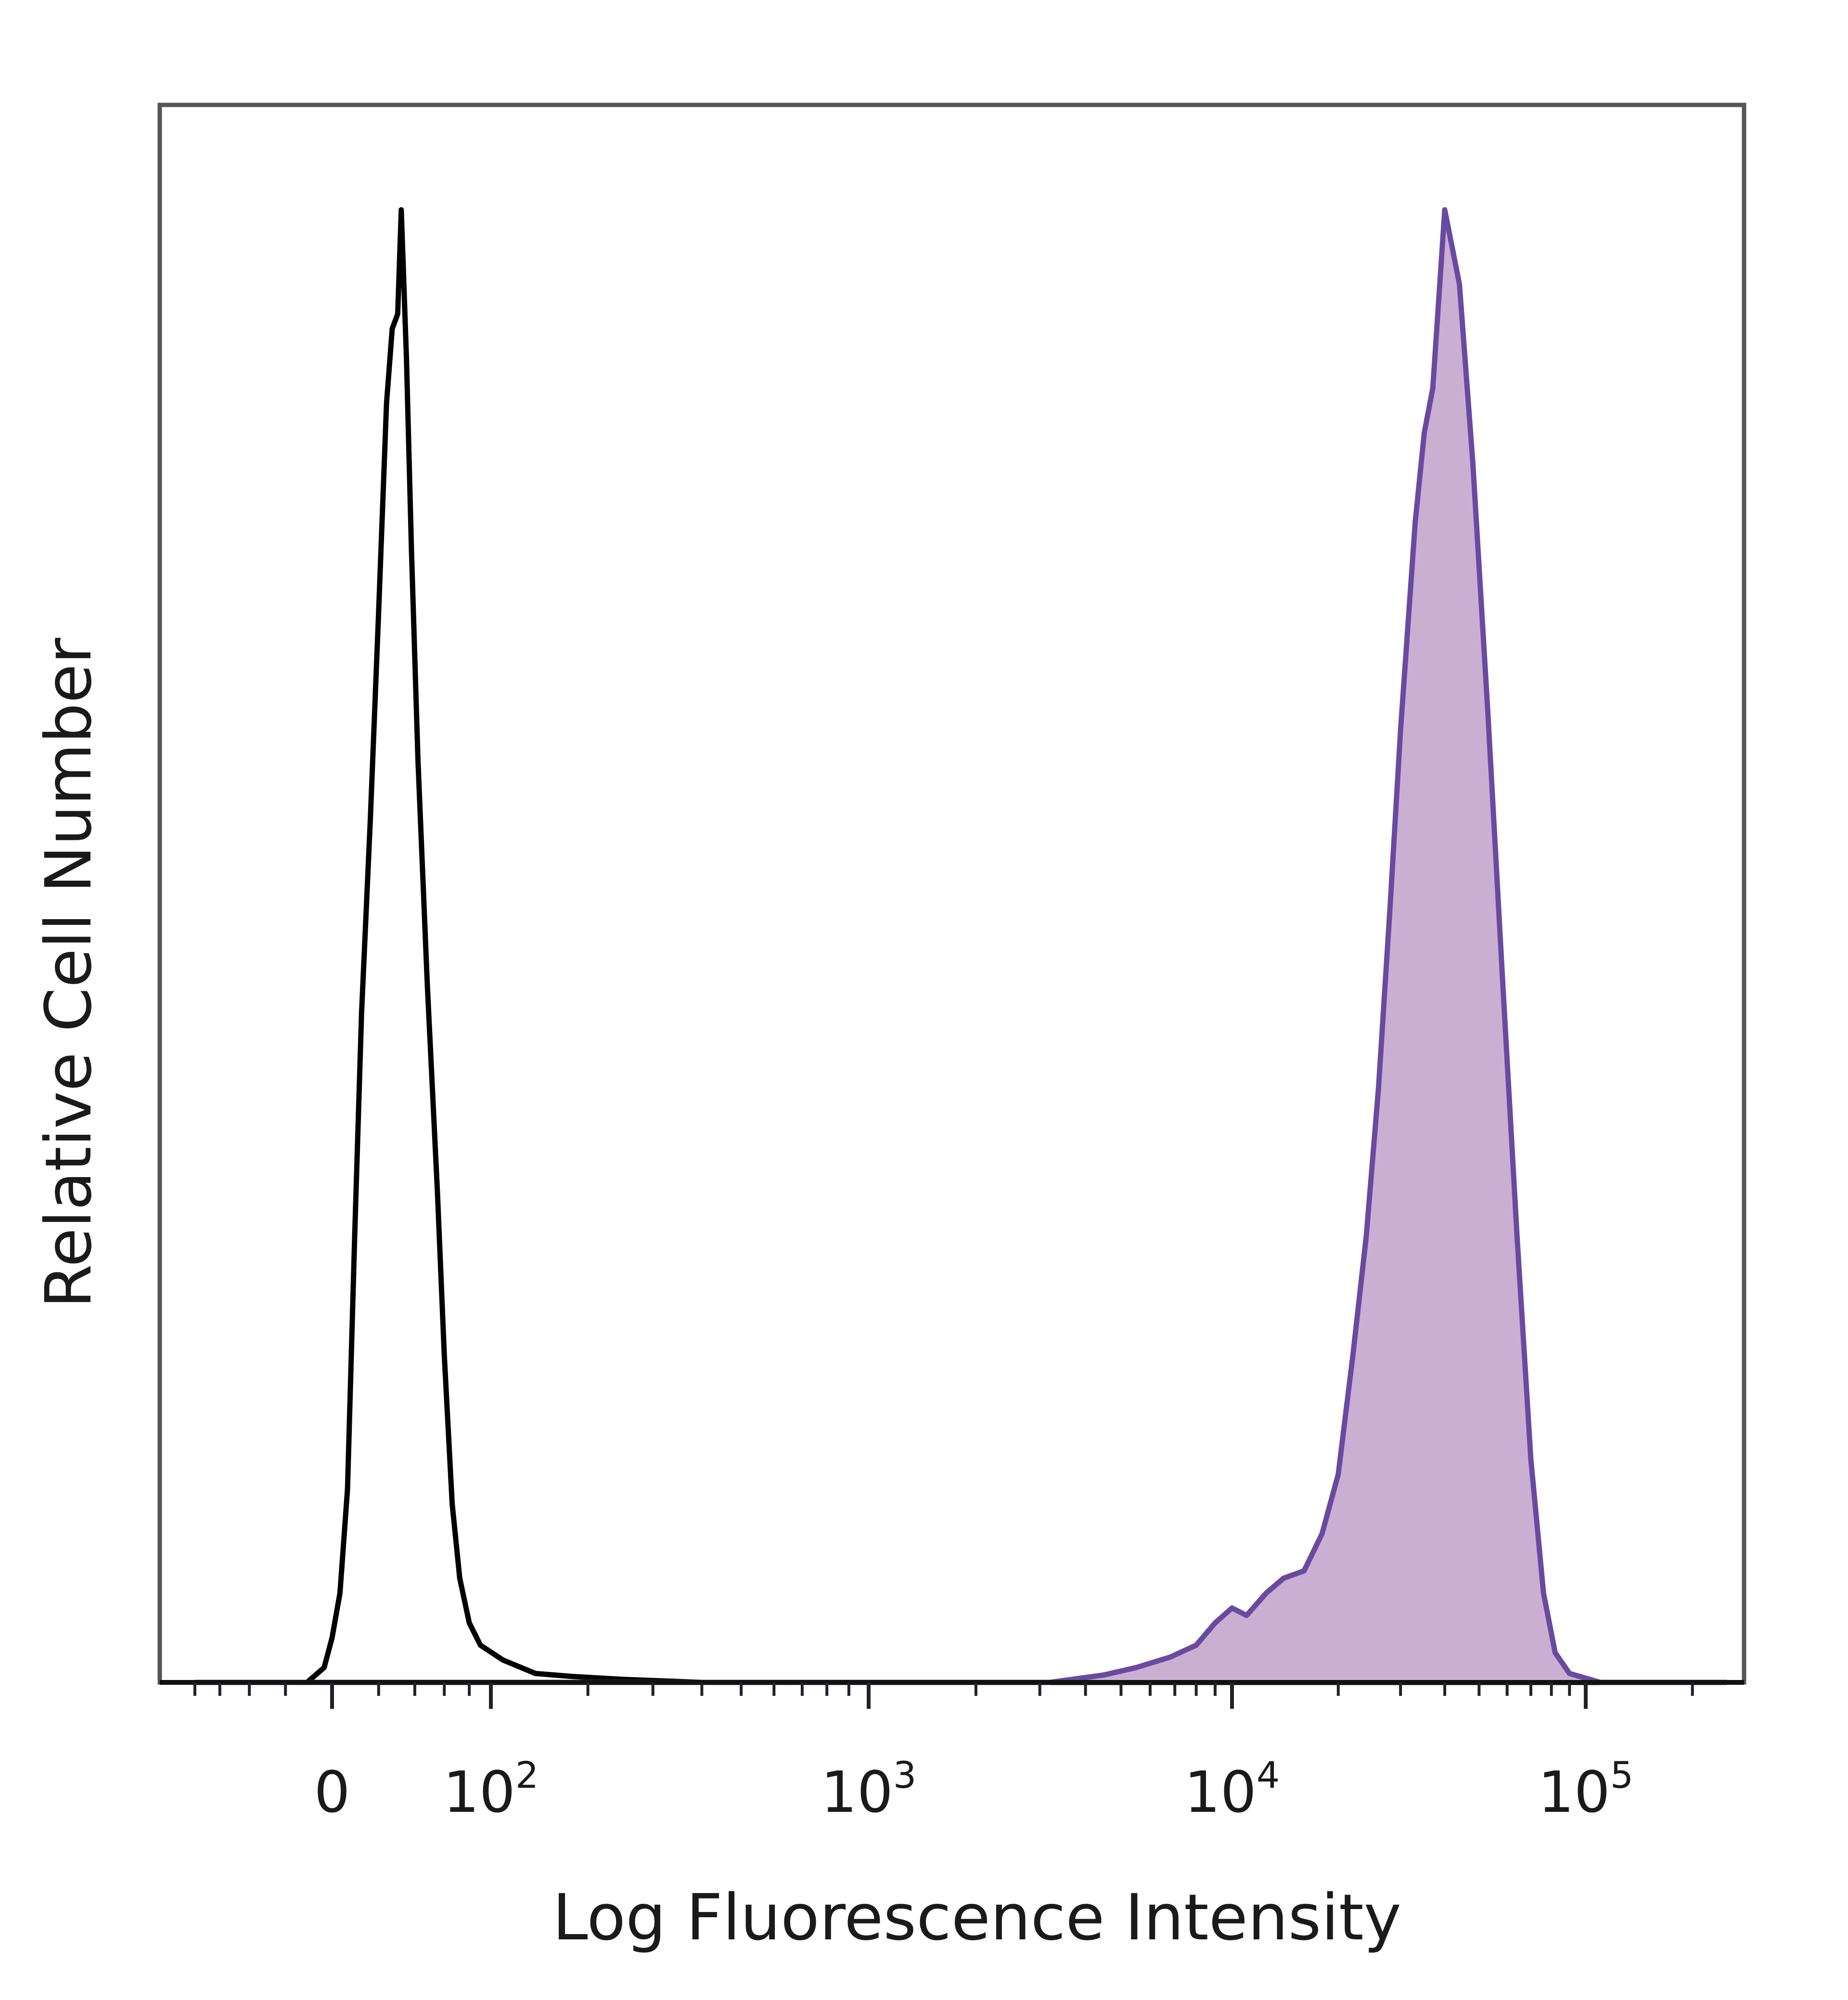 The height and width of the screenshot is (2000, 1848). Describe the element at coordinates (869, 1789) in the screenshot. I see `x-tick-label: 103` at that location.